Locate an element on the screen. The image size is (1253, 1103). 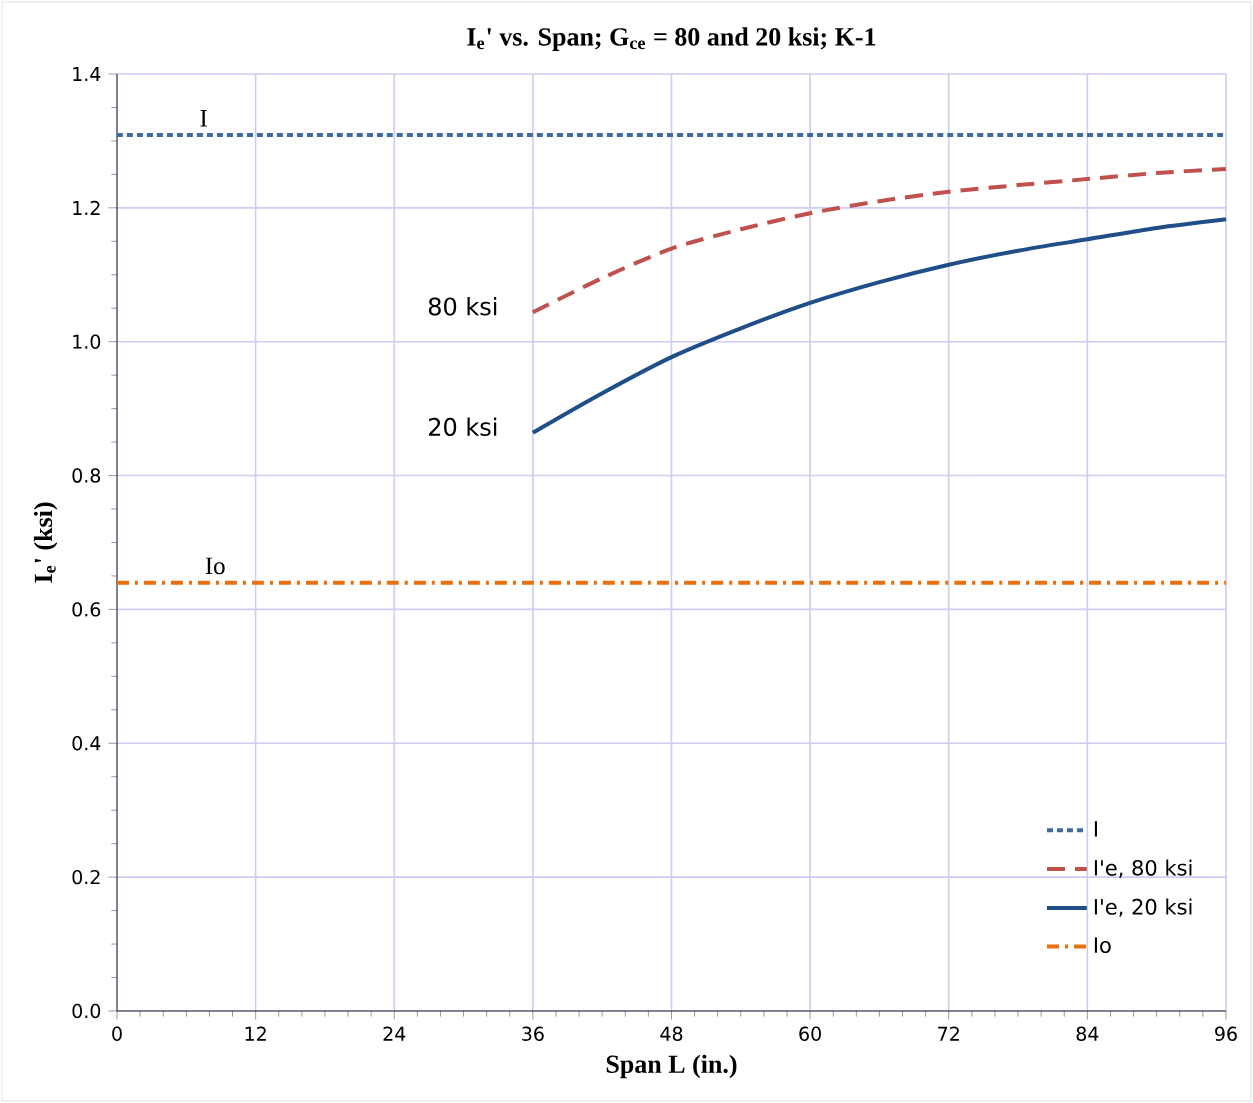
x-tick-label: 36 is located at coordinates (533, 1033).